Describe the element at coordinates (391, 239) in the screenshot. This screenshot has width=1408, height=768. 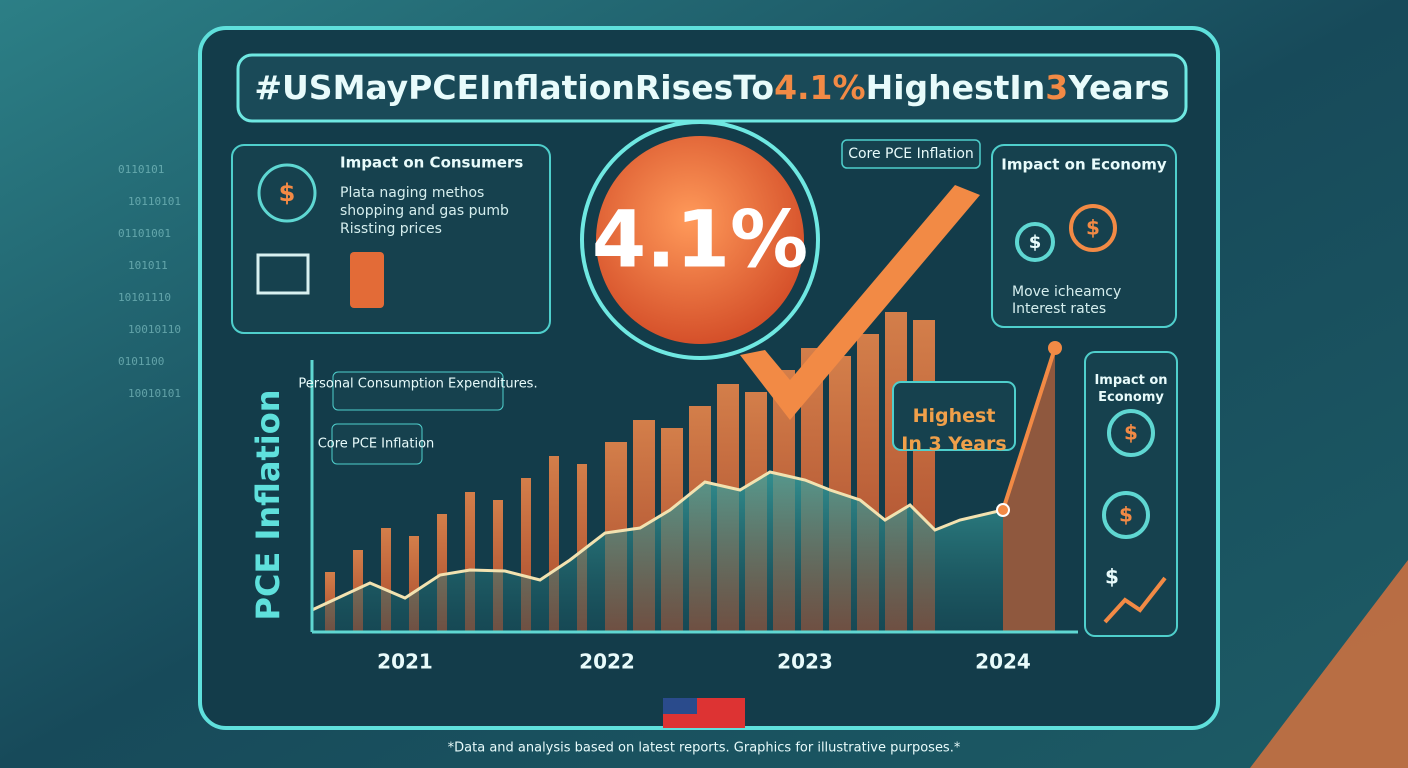
I see `consumers-panel` at that location.